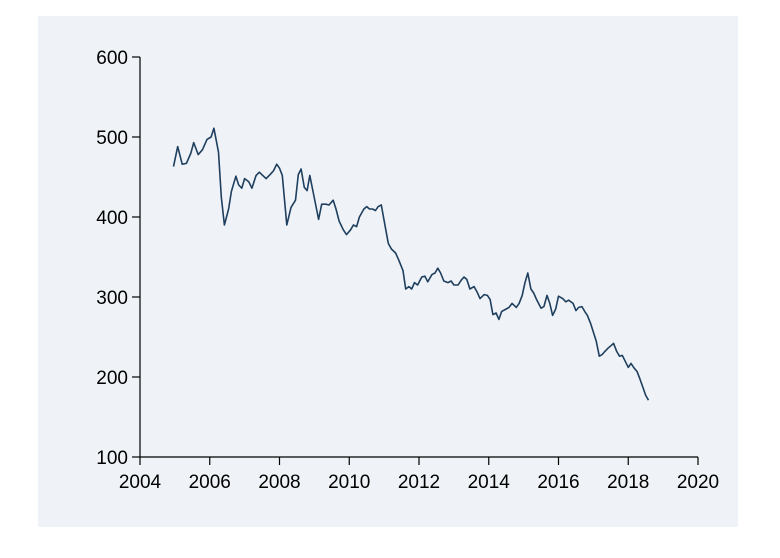  What do you see at coordinates (140, 482) in the screenshot?
I see `x-tick-label: 2004` at bounding box center [140, 482].